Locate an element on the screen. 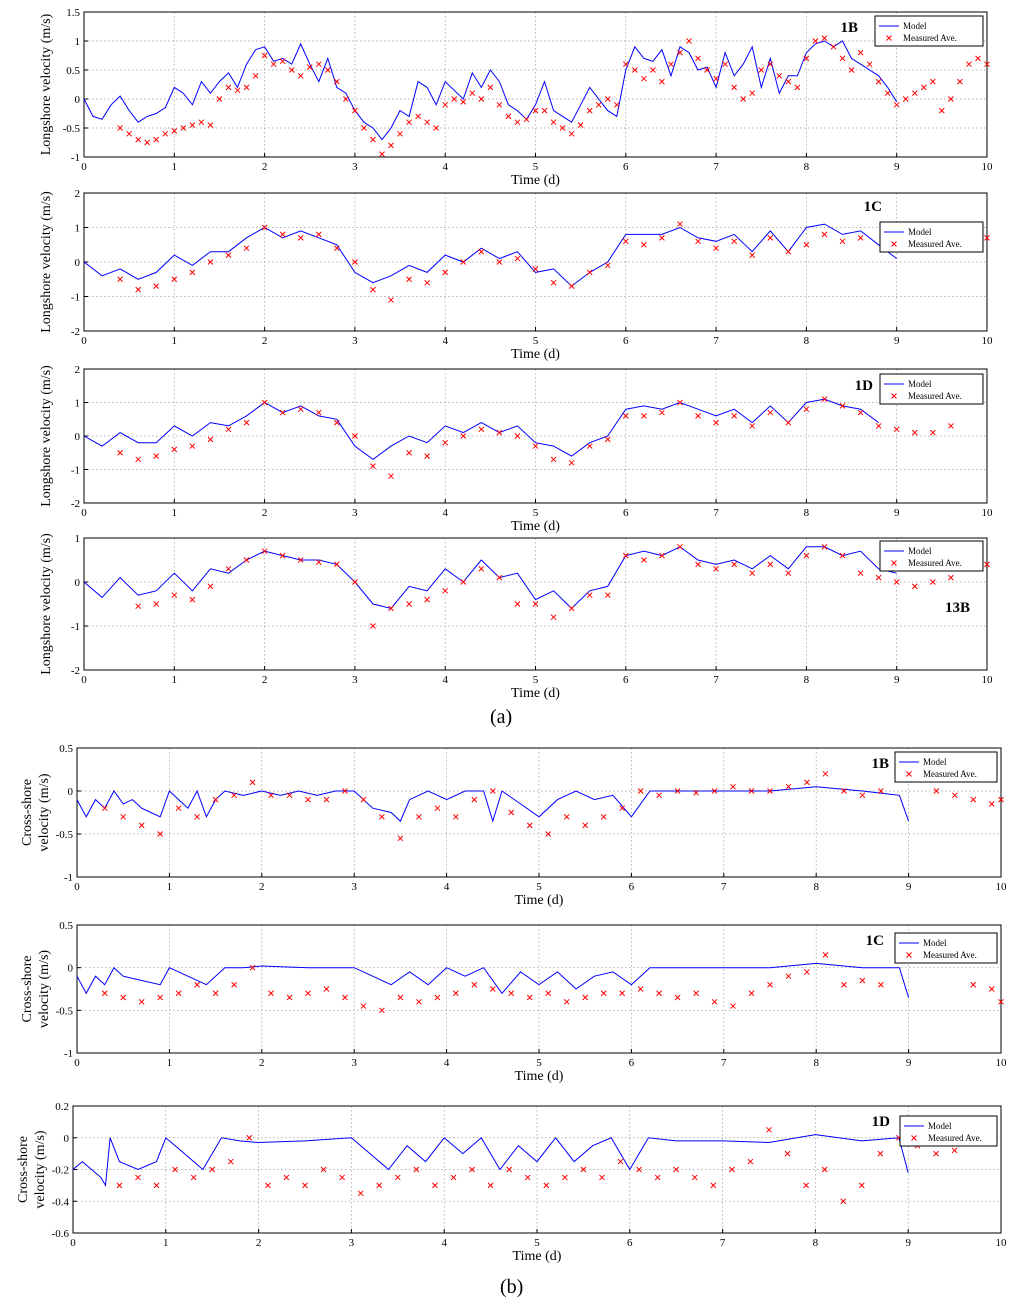 The width and height of the screenshot is (1013, 1308). legend-label: Measured Ave. is located at coordinates (955, 1138).